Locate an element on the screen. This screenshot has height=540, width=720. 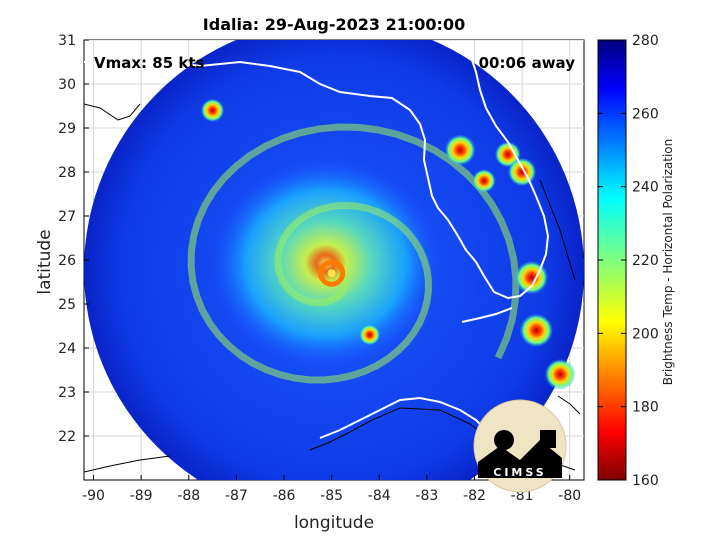
logo-tower is located at coordinates (548, 439).